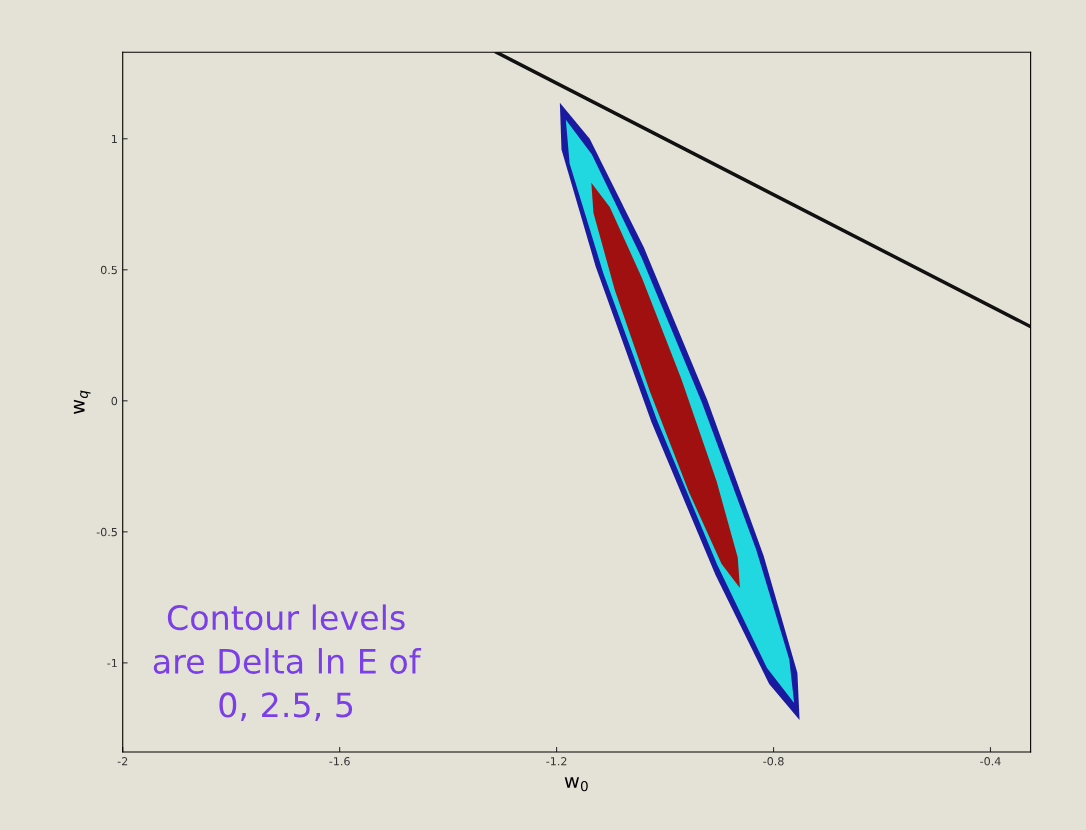 The height and width of the screenshot is (830, 1086). I want to click on annotation: Contour levels are Delta ln E of 0, 2.5, 5, so click(287, 662).